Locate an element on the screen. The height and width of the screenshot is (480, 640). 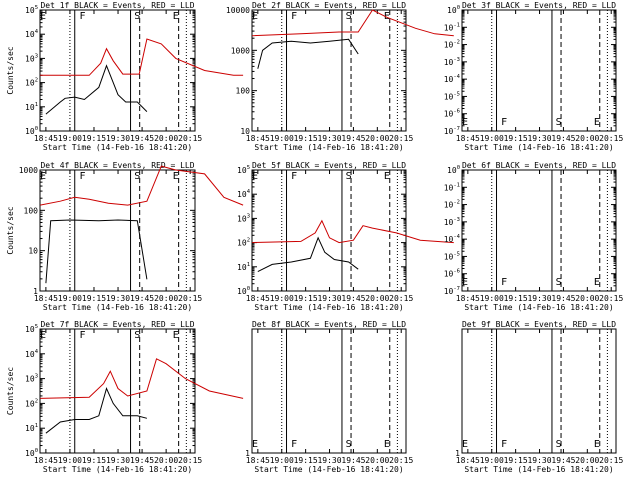
y-tick-label-4: 10⁻³ is located at coordinates (452, 62).